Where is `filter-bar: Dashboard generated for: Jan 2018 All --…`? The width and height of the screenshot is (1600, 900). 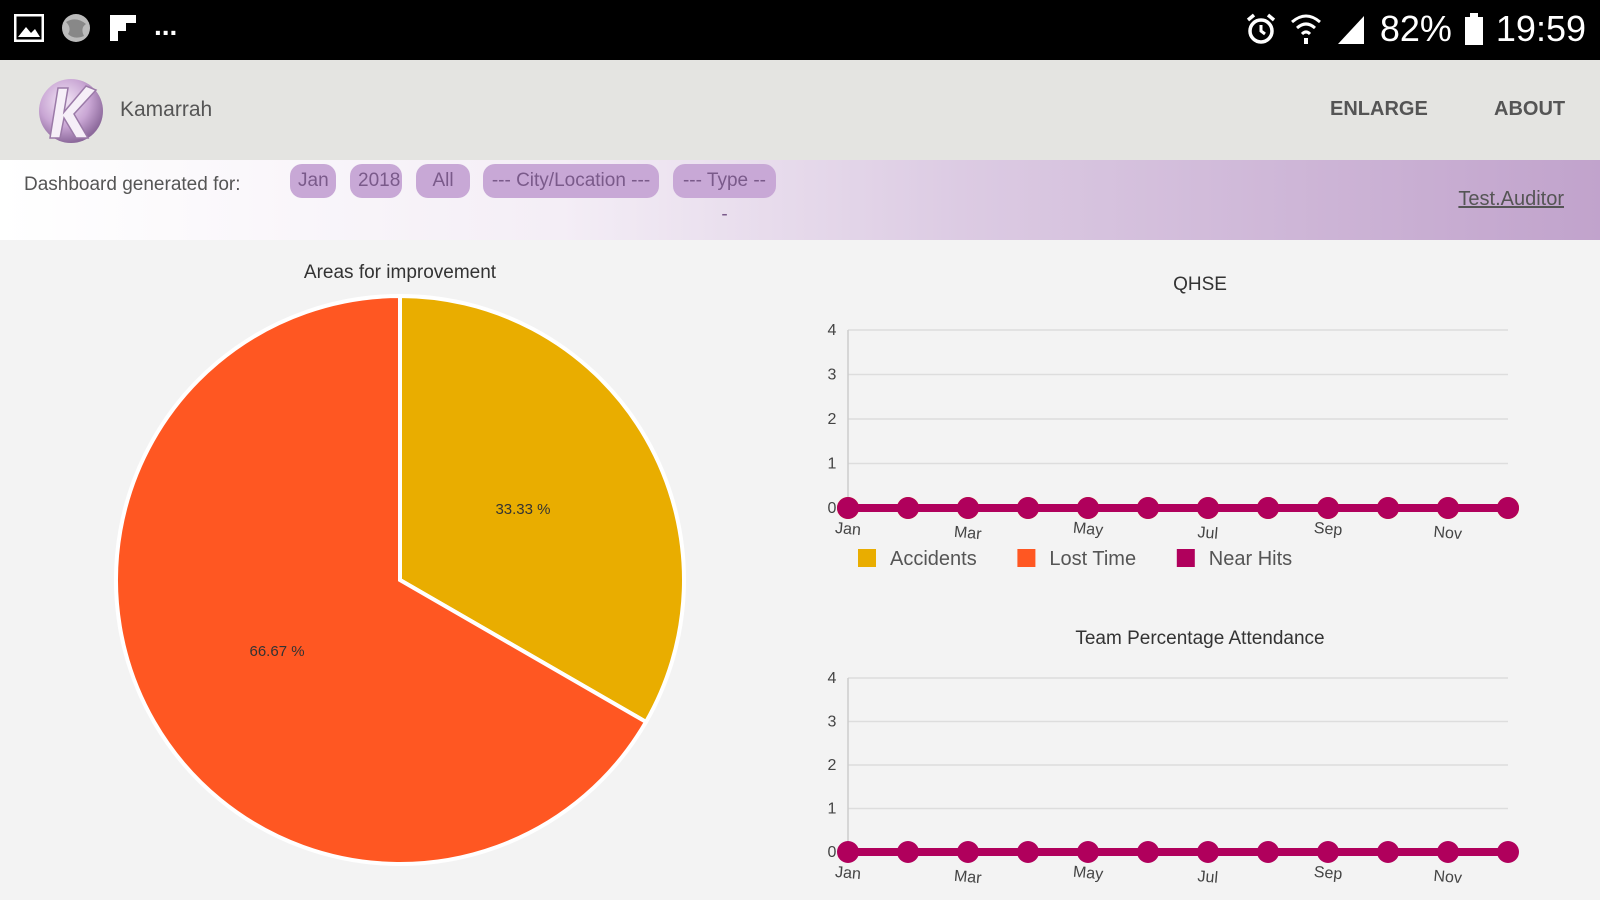
filter-bar: Dashboard generated for: Jan 2018 All --… is located at coordinates (800, 200).